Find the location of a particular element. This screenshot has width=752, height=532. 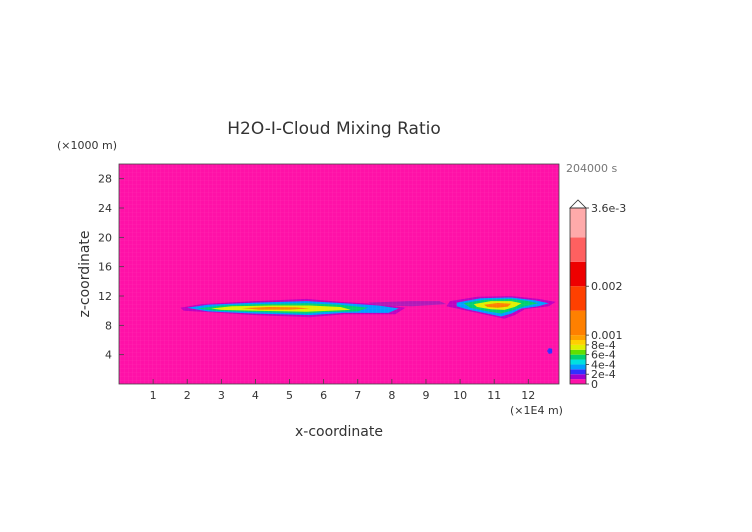

y-tick-label: 8 is located at coordinates (108, 325).